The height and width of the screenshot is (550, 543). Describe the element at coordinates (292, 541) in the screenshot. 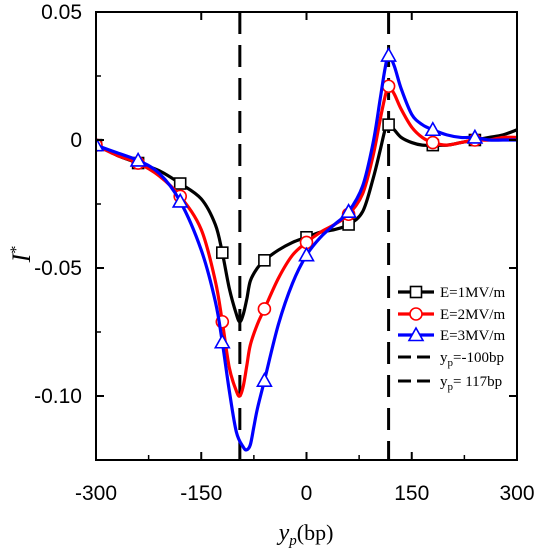

I see `x-axis-sub: p` at that location.